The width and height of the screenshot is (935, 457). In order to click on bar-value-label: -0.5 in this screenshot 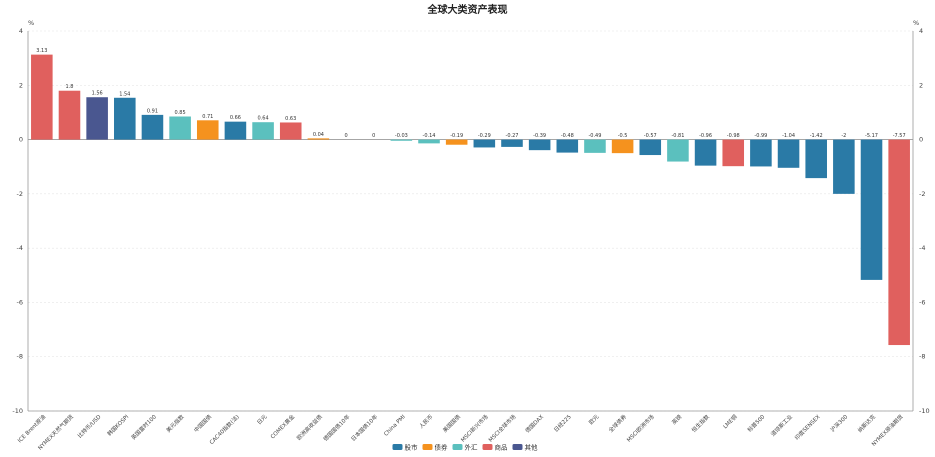, I will do `click(623, 136)`.